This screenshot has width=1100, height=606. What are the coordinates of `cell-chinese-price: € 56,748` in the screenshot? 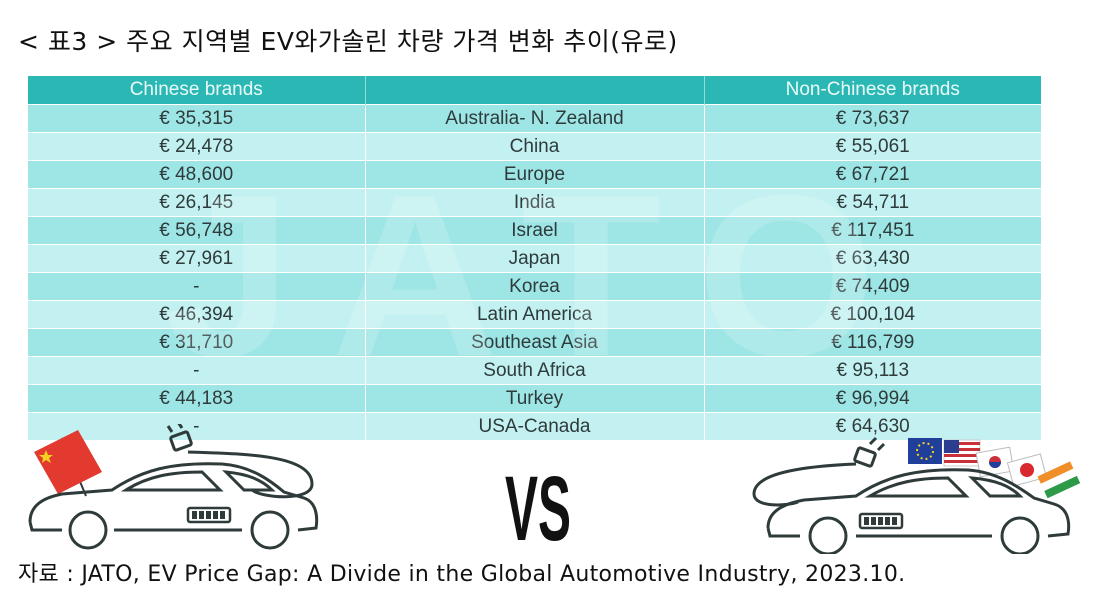 It's located at (197, 230).